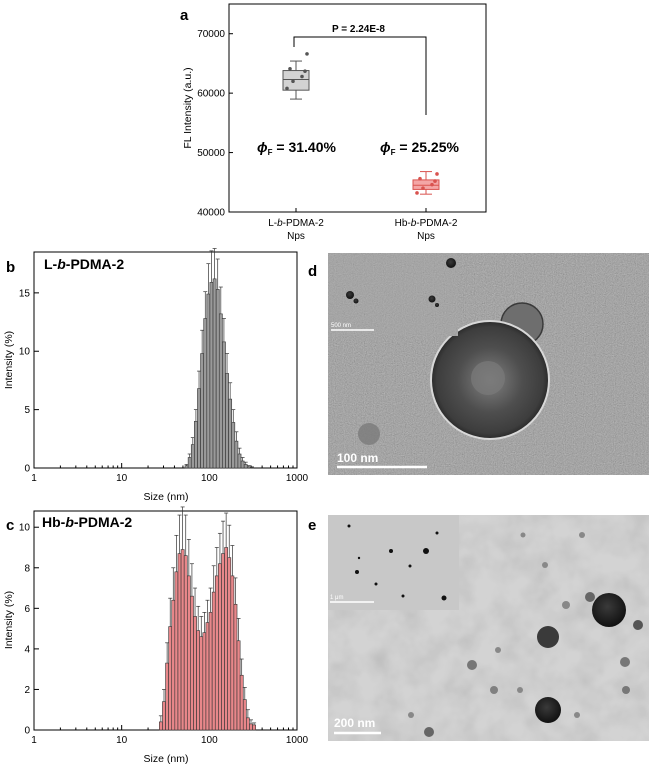  Describe the element at coordinates (336, 598) in the screenshot. I see `inset-scale-label-e: 1 μm` at that location.